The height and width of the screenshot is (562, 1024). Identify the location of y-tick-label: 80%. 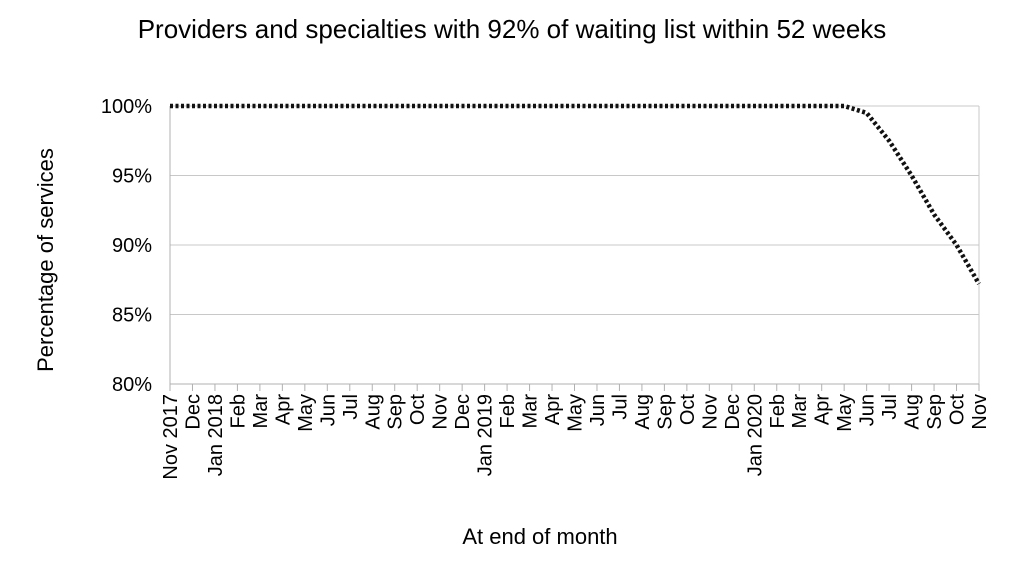
(132, 385).